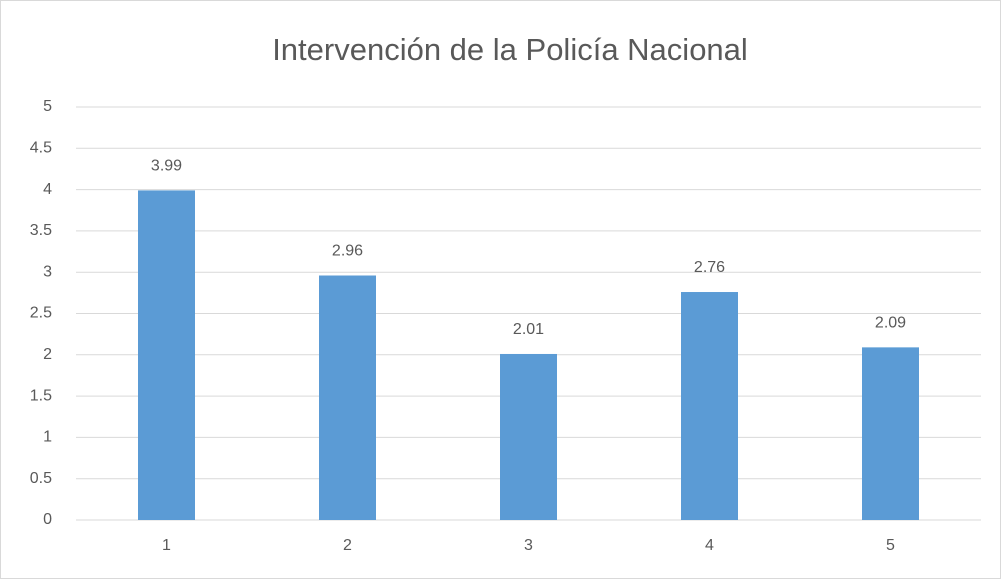  Describe the element at coordinates (166, 166) in the screenshot. I see `data-label: 3.99` at that location.